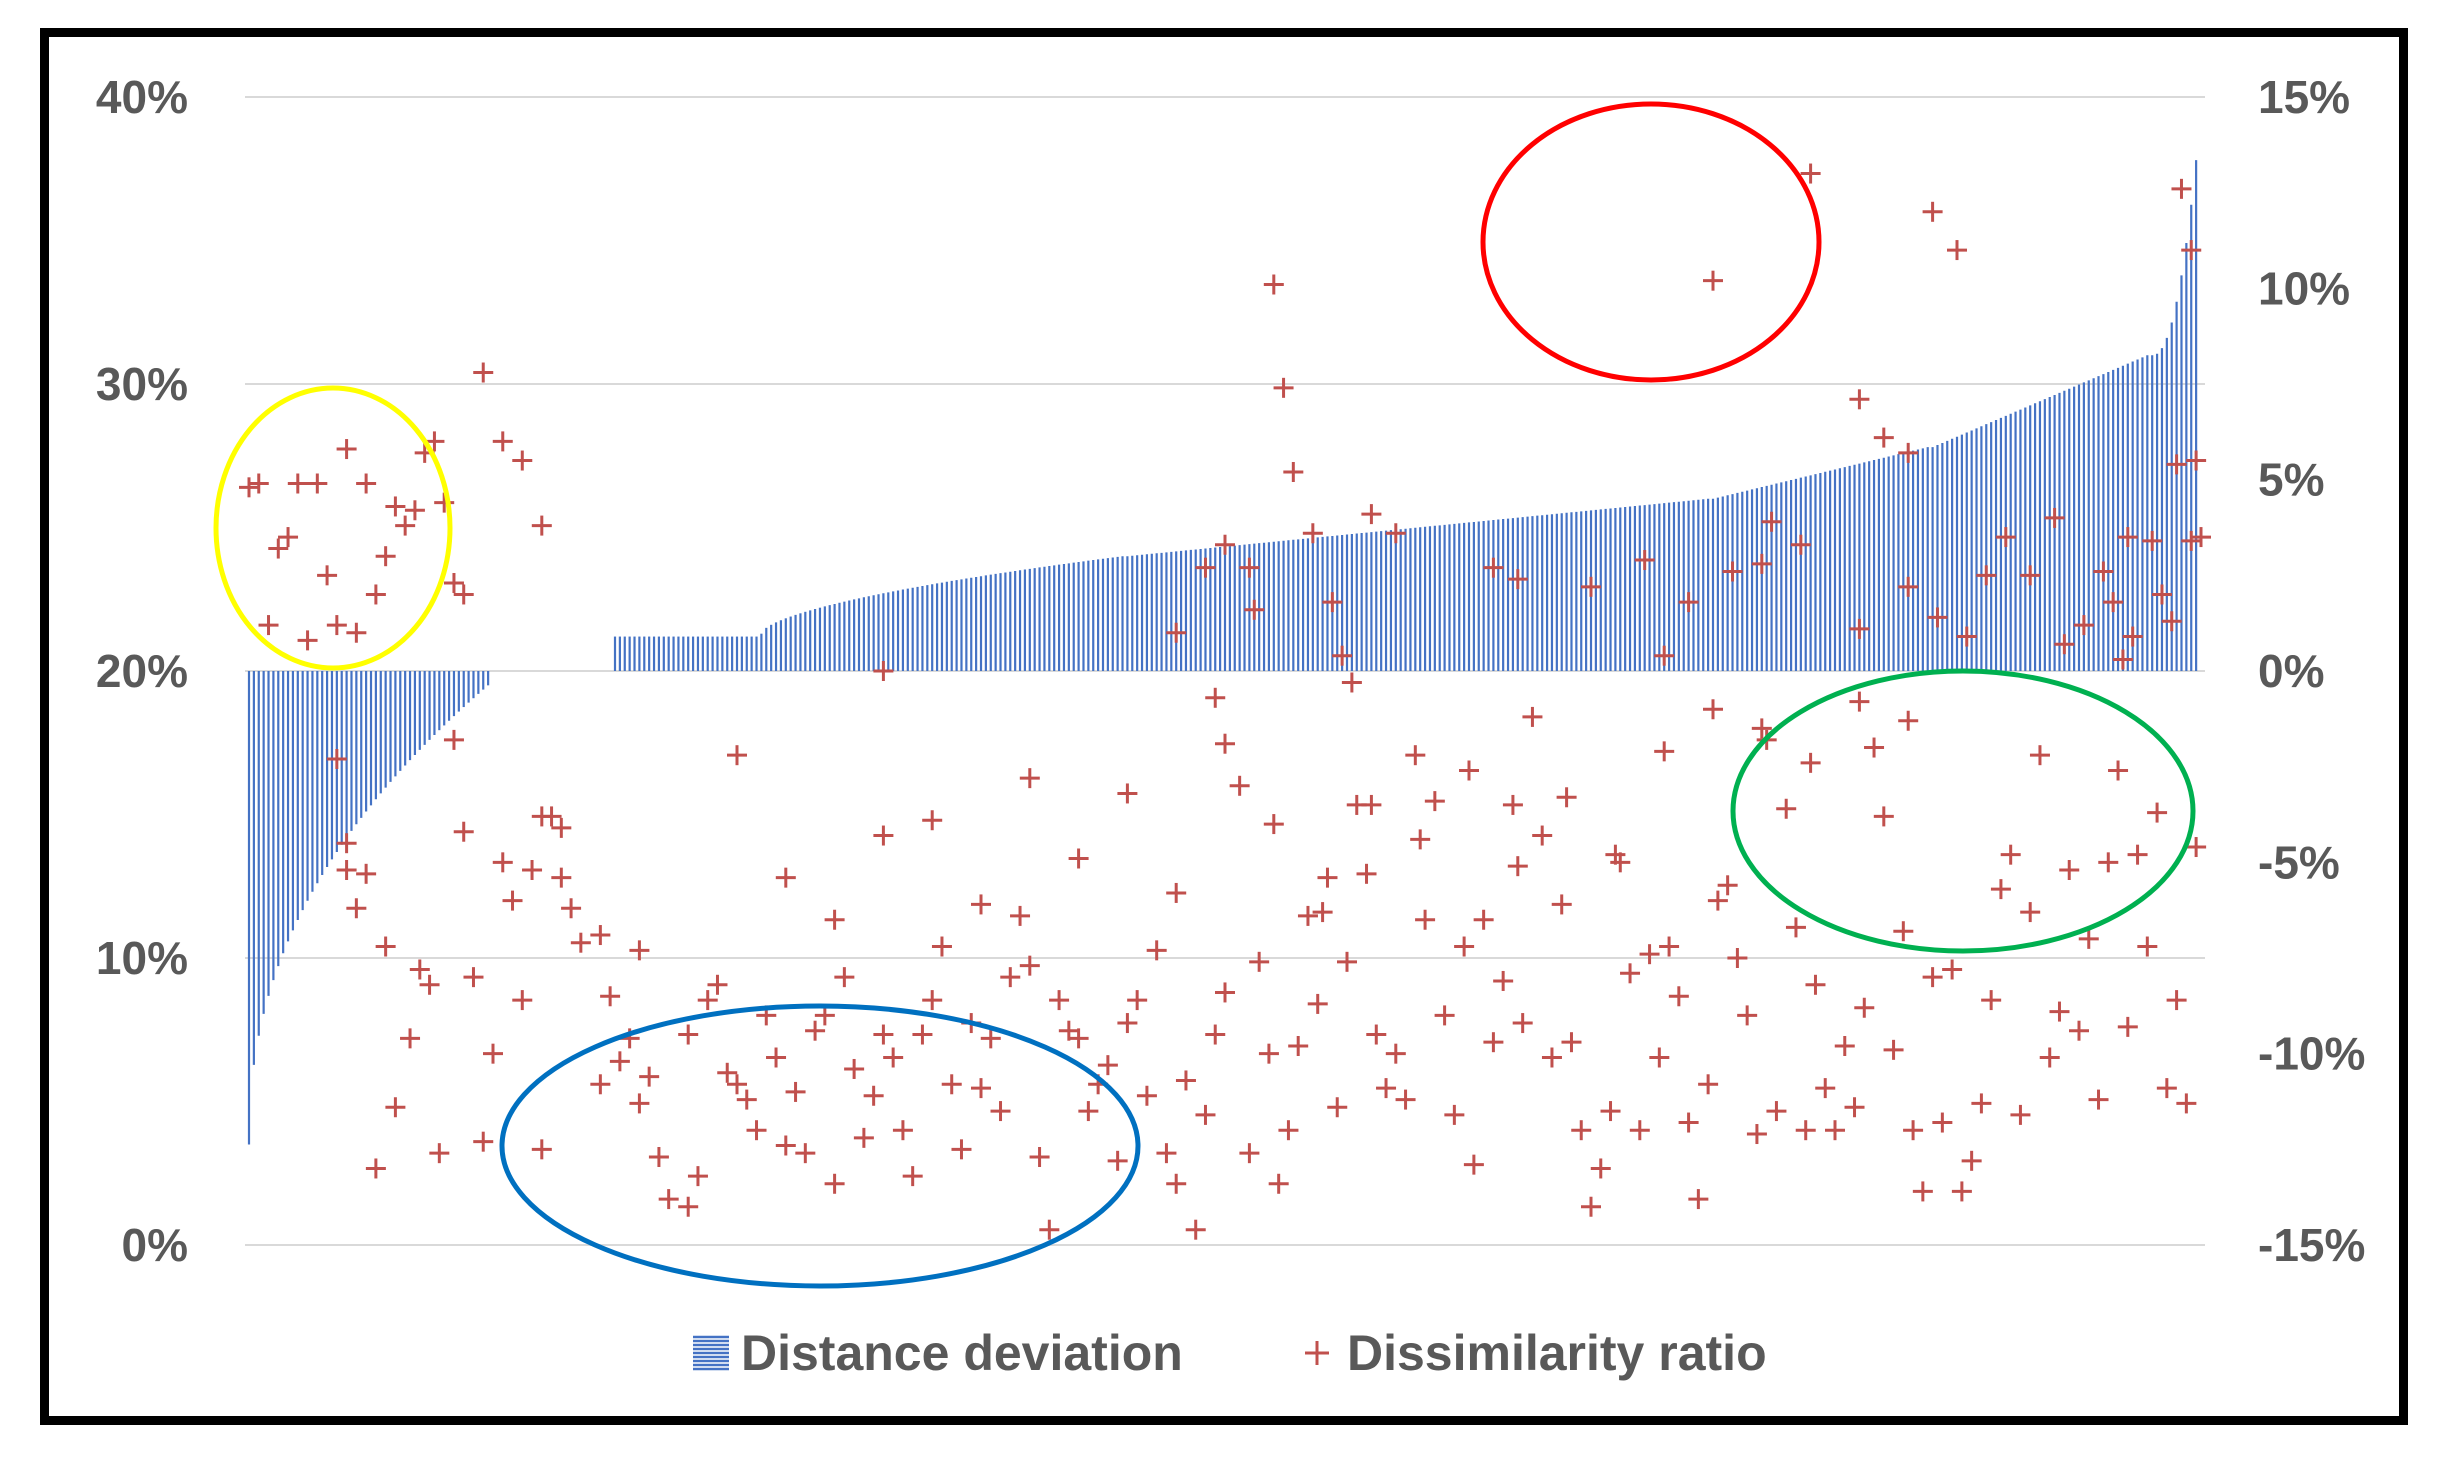 The image size is (2453, 1466). What do you see at coordinates (2304, 97) in the screenshot?
I see `right-tick-label: 15%` at bounding box center [2304, 97].